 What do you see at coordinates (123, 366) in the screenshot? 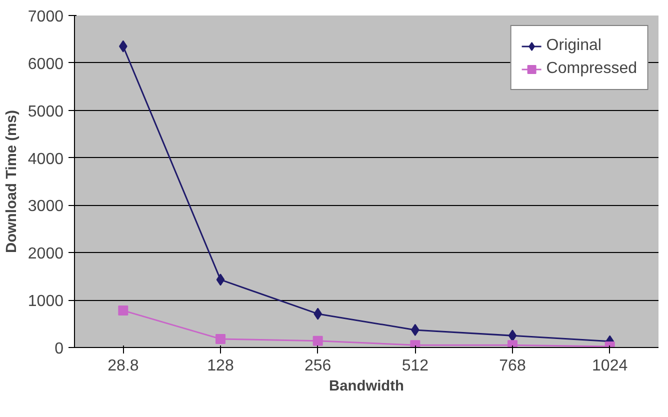
I see `x-tick-label: 28.8` at bounding box center [123, 366].